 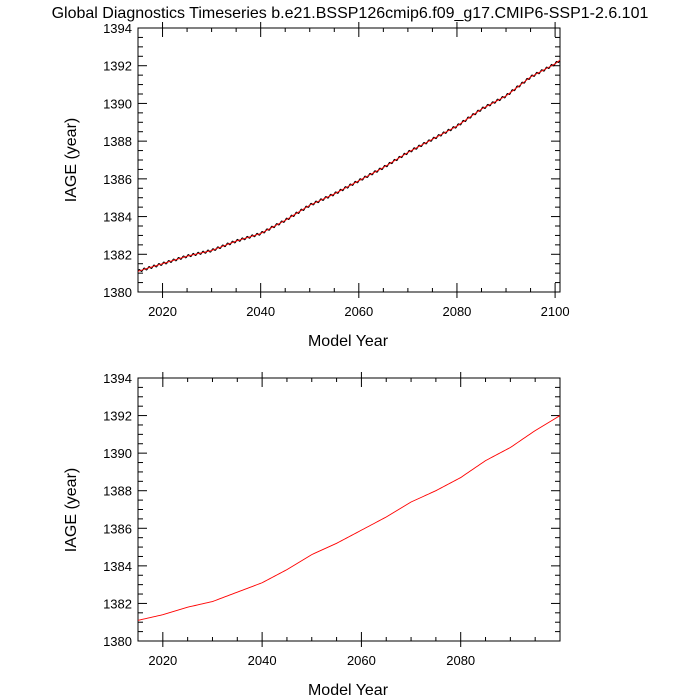 What do you see at coordinates (117, 491) in the screenshot?
I see `bottom-y-tick-label: 1388` at bounding box center [117, 491].